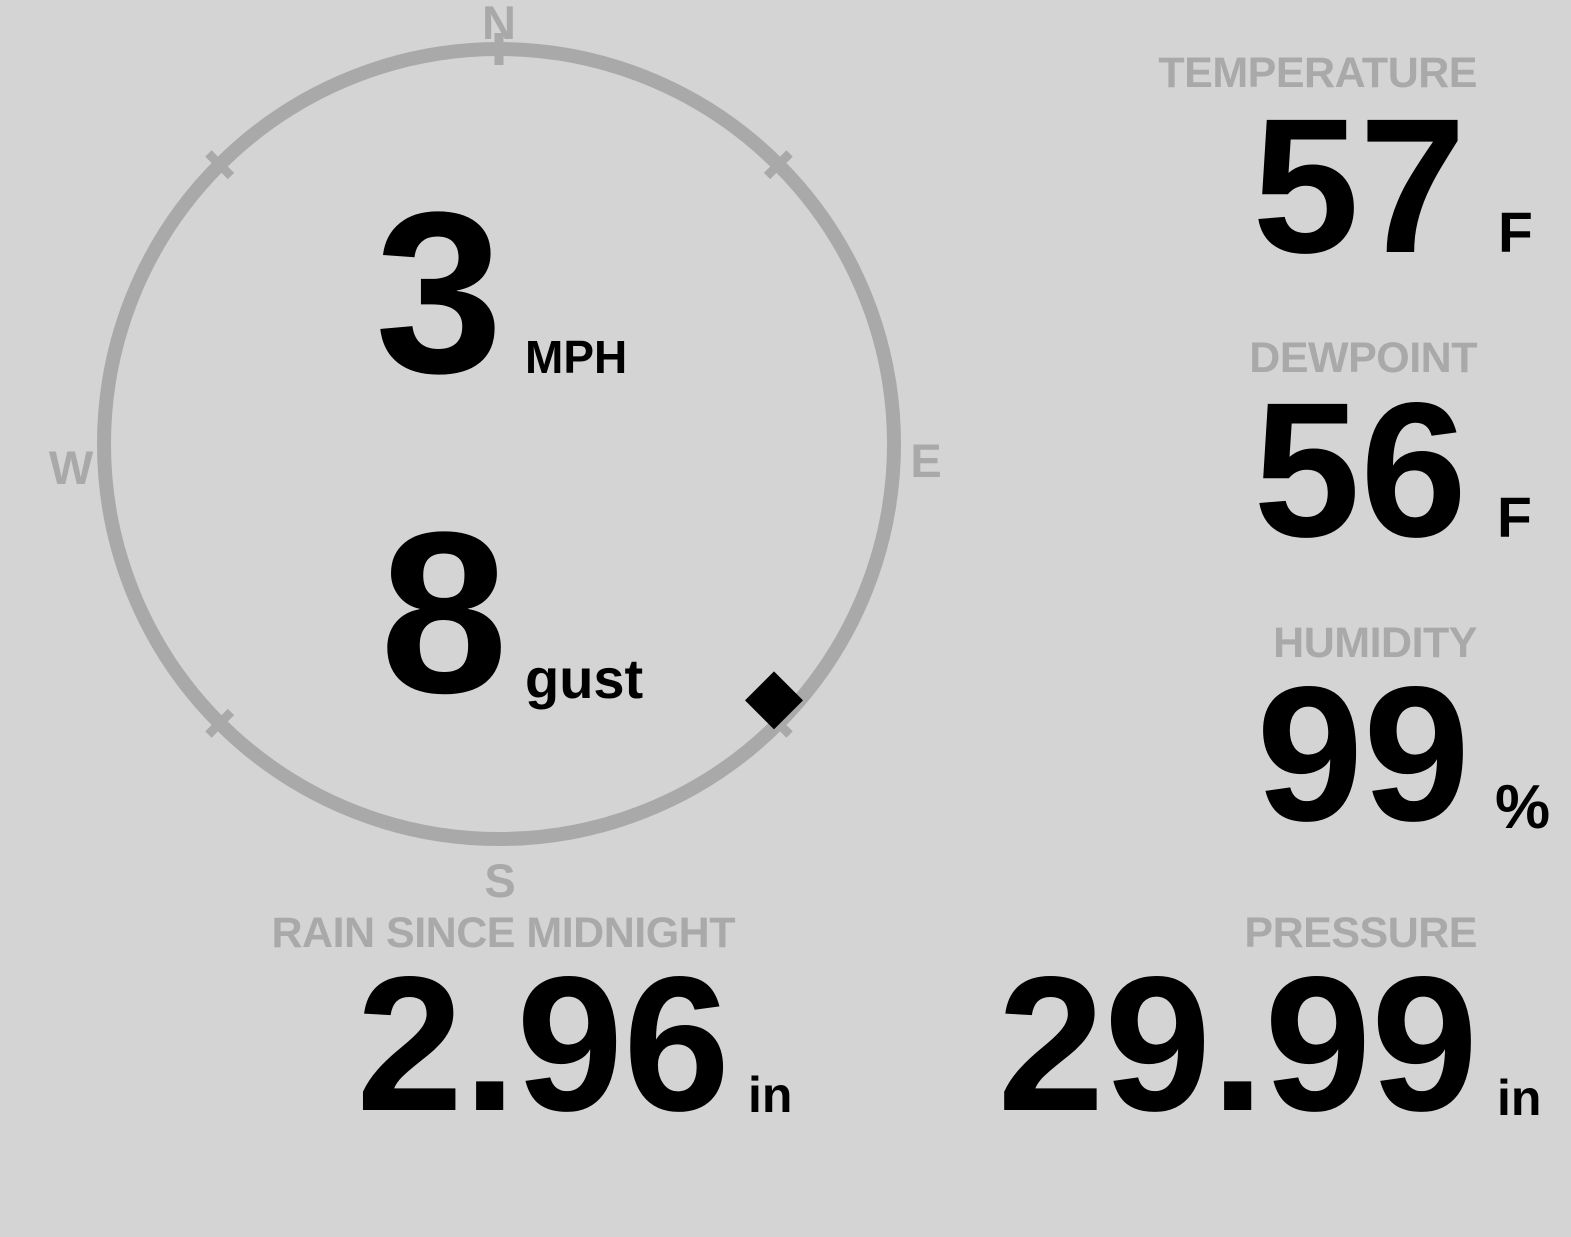 This screenshot has width=1571, height=1237. I want to click on temperature-label: TEMPERATURE, so click(1317, 73).